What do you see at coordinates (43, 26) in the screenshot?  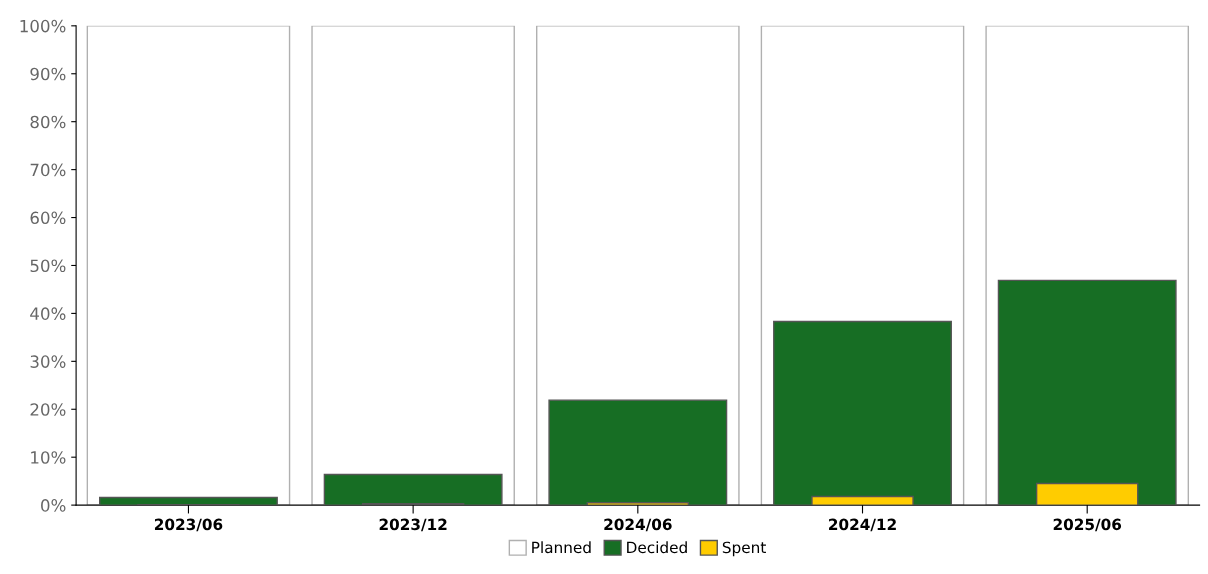 I see `y-tick-label: 100%` at bounding box center [43, 26].